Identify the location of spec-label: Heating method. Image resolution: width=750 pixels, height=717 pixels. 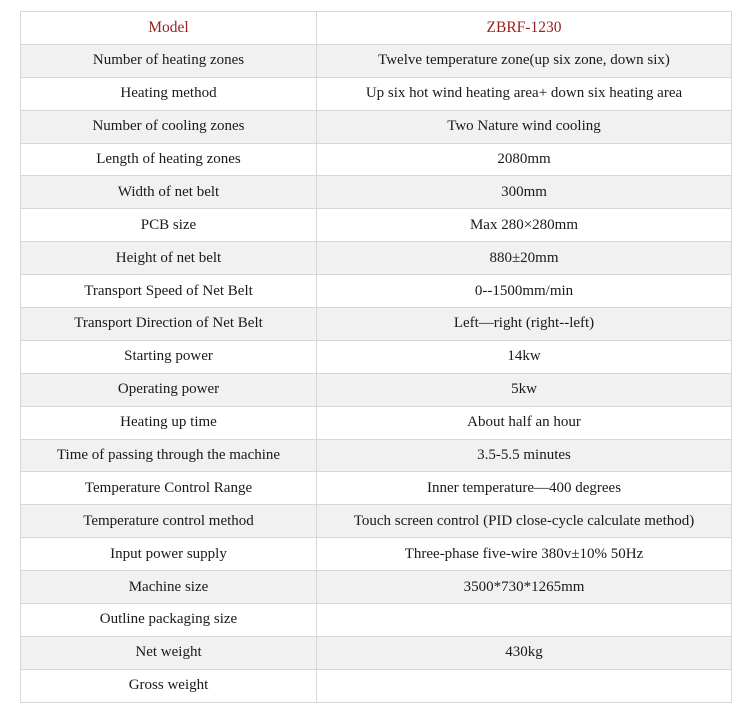
(168, 93).